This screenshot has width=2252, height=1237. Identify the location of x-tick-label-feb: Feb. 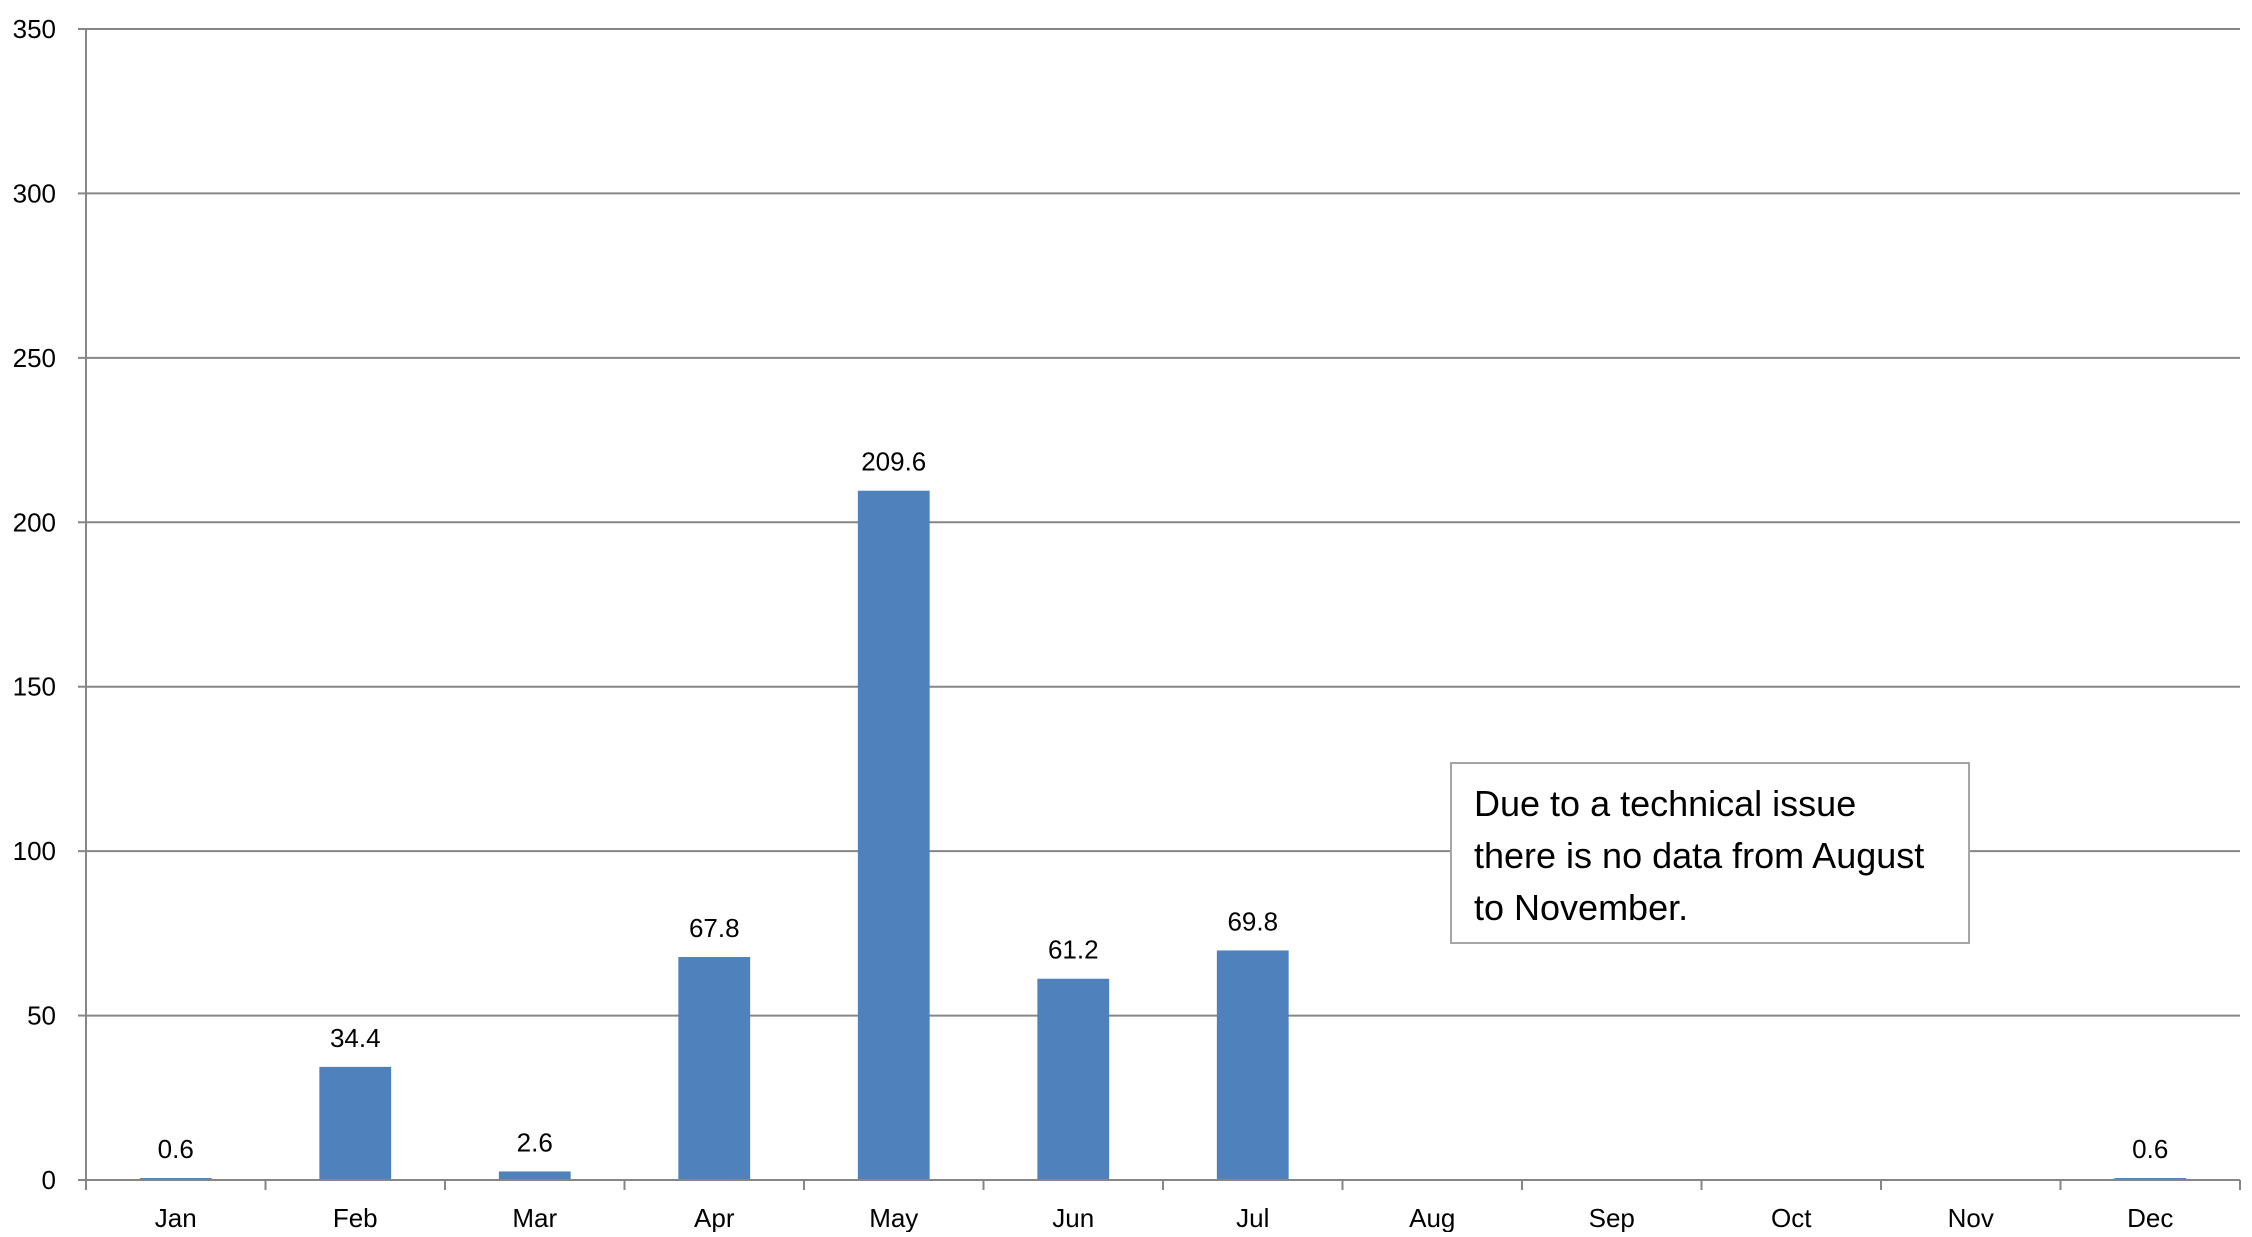
(355, 1217).